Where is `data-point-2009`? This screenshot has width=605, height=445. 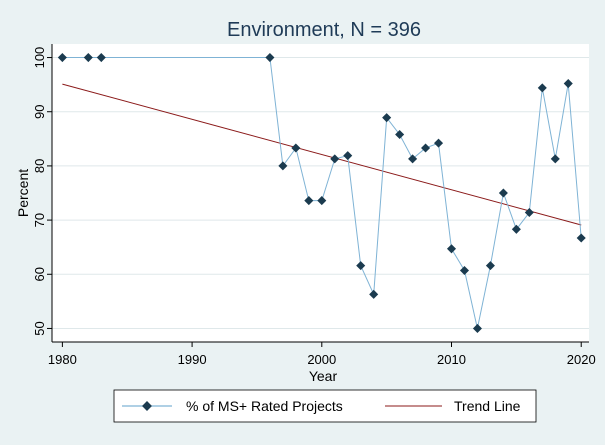 data-point-2009 is located at coordinates (439, 143).